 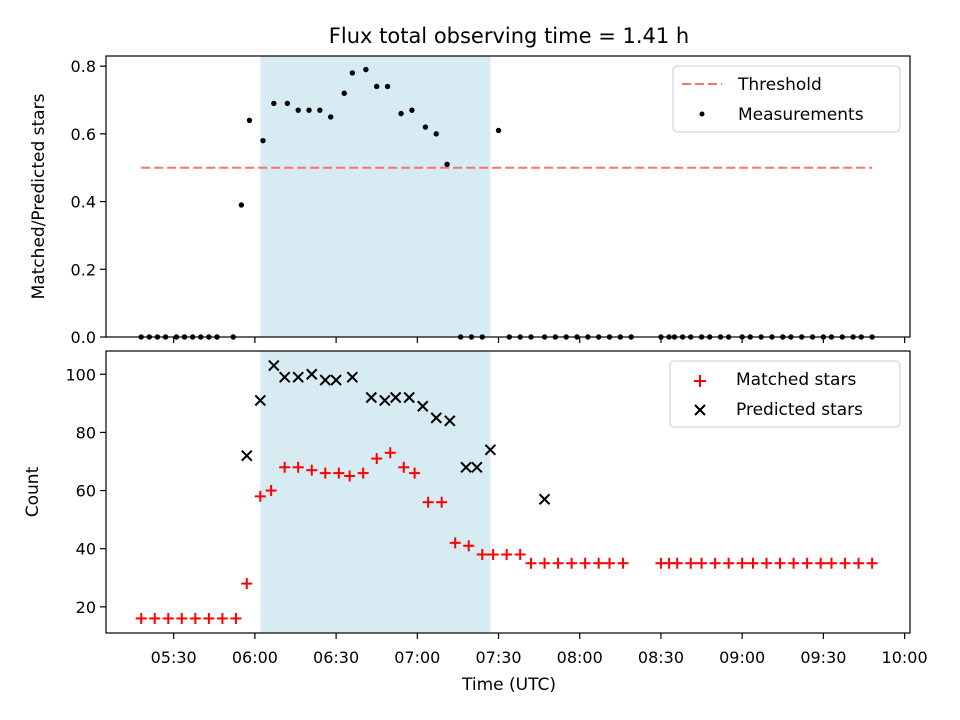 What do you see at coordinates (83, 134) in the screenshot?
I see `top-y-tick-label: 0.6` at bounding box center [83, 134].